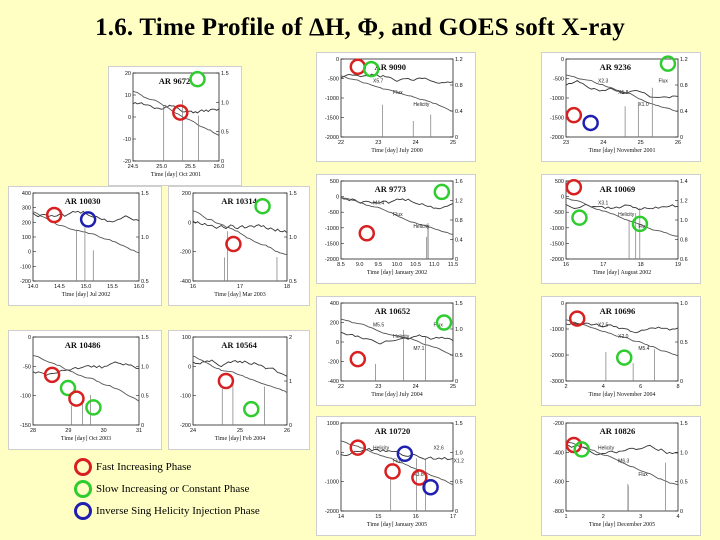  Describe the element at coordinates (558, 512) in the screenshot. I see `y-tick-label: -800` at that location.